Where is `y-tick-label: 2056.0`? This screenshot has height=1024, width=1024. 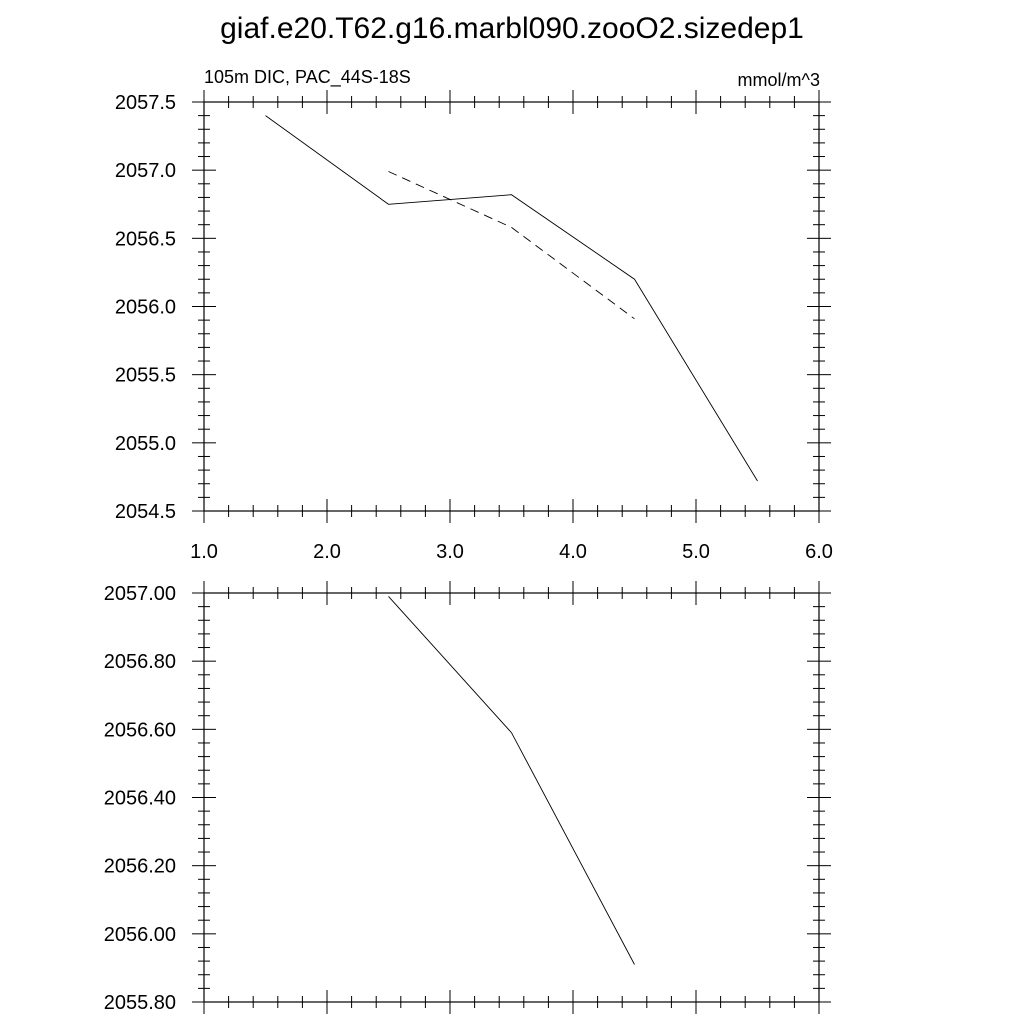 y-tick-label: 2056.0 is located at coordinates (145, 308).